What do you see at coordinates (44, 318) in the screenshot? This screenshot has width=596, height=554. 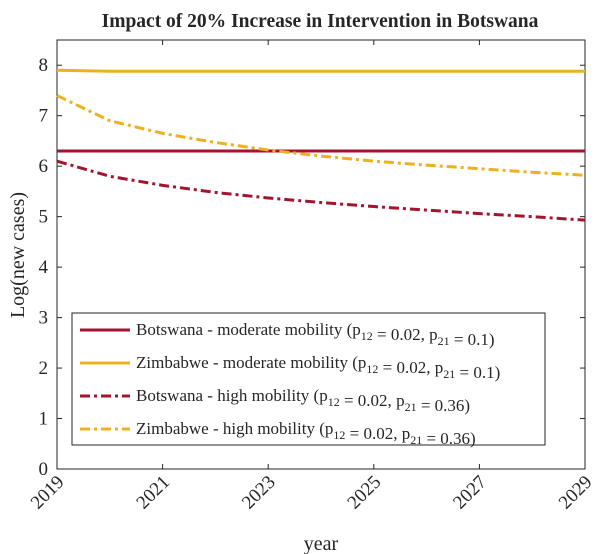 I see `y-tick-label: 3` at bounding box center [44, 318].